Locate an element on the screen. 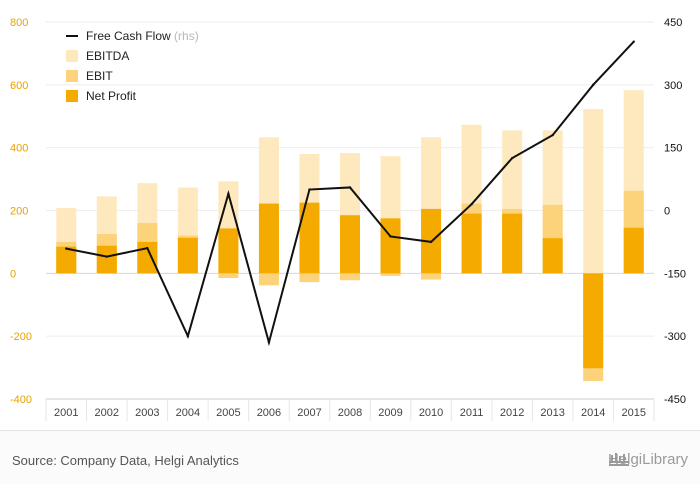  bar-ebitda is located at coordinates (593, 191).